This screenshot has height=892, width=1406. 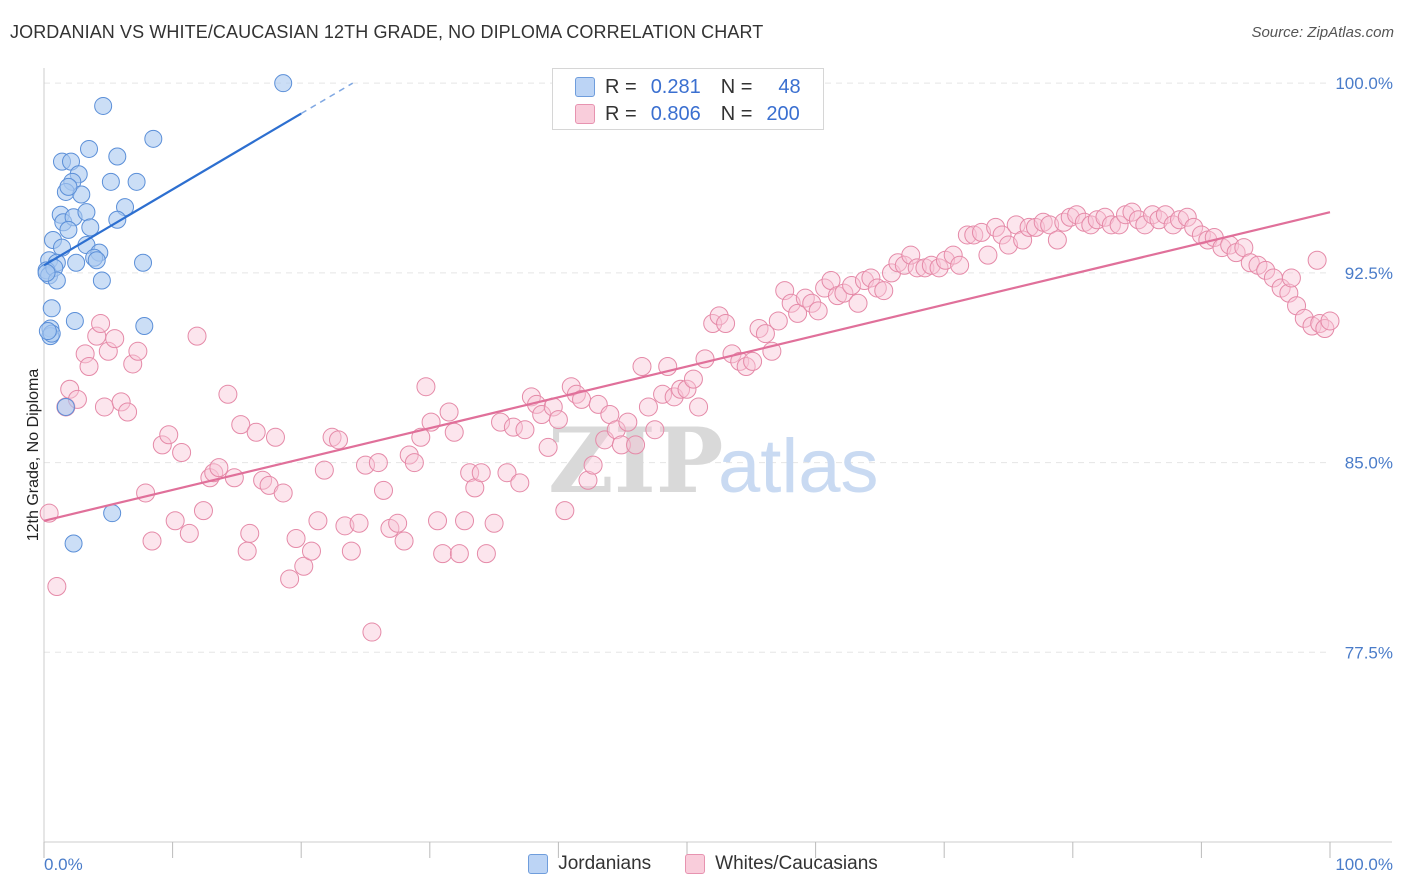 I want to click on jordanians-points, so click(x=165, y=313).